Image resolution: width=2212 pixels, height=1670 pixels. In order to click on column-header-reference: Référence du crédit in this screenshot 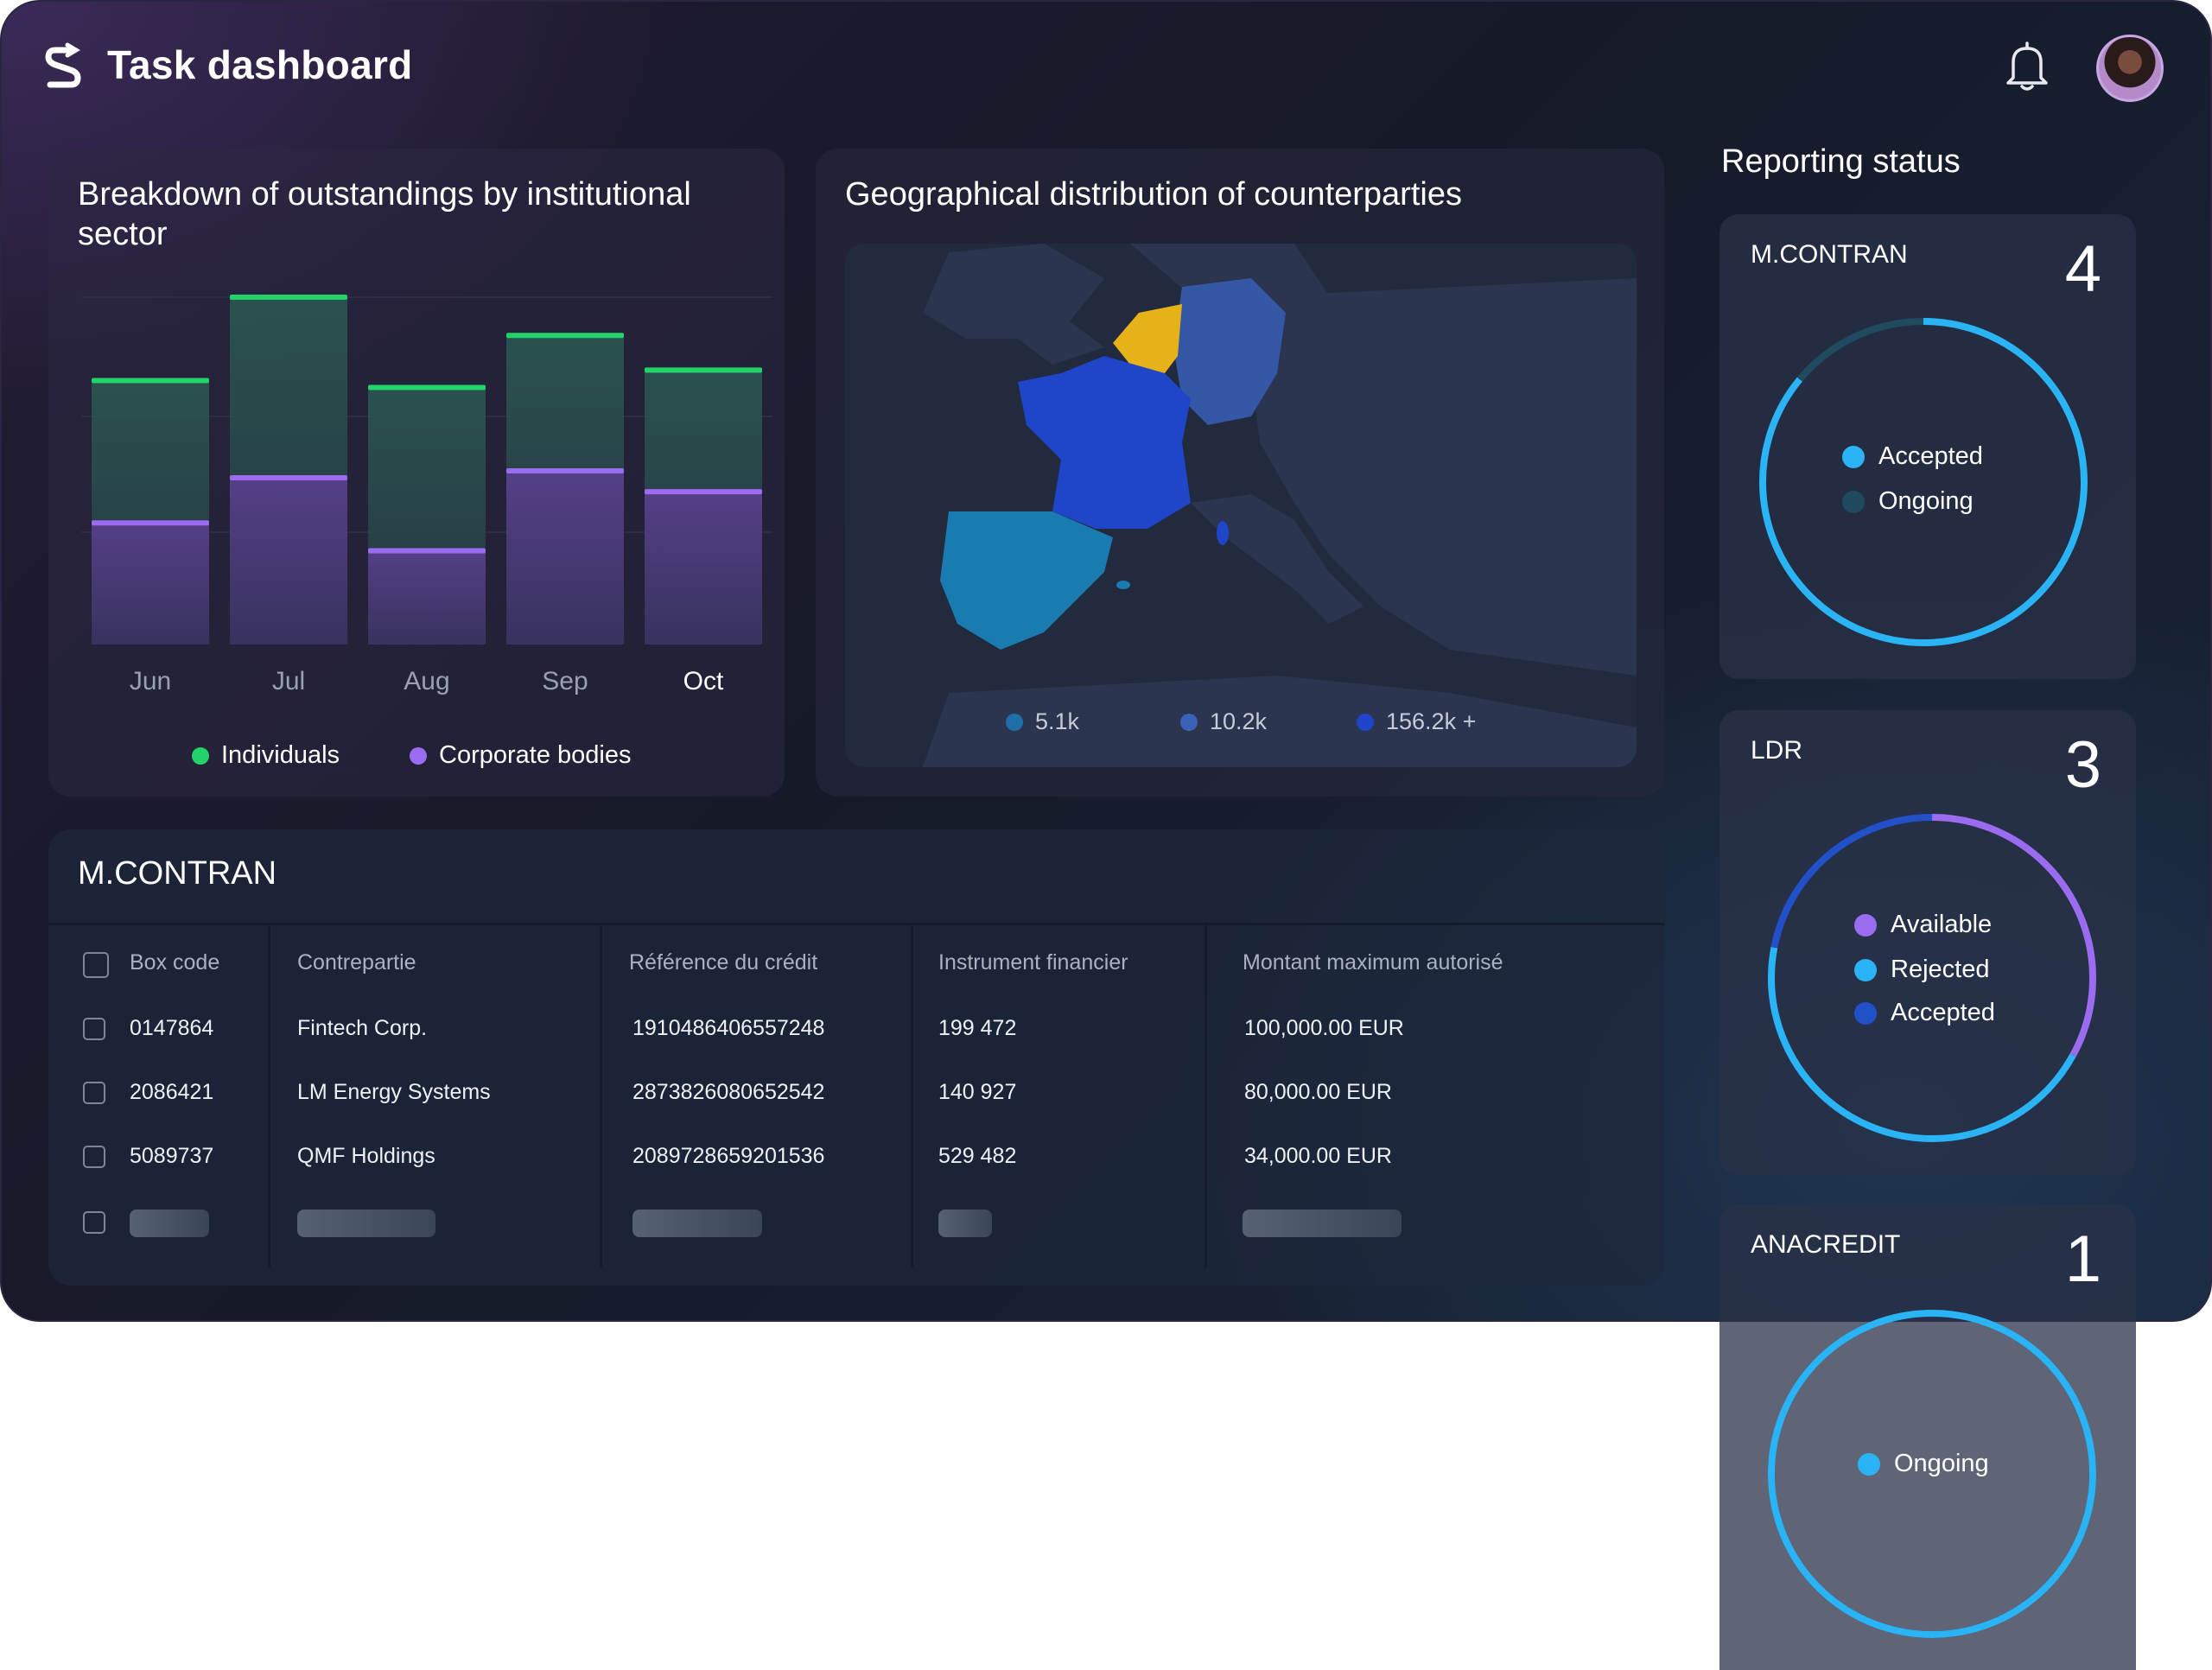, I will do `click(723, 962)`.